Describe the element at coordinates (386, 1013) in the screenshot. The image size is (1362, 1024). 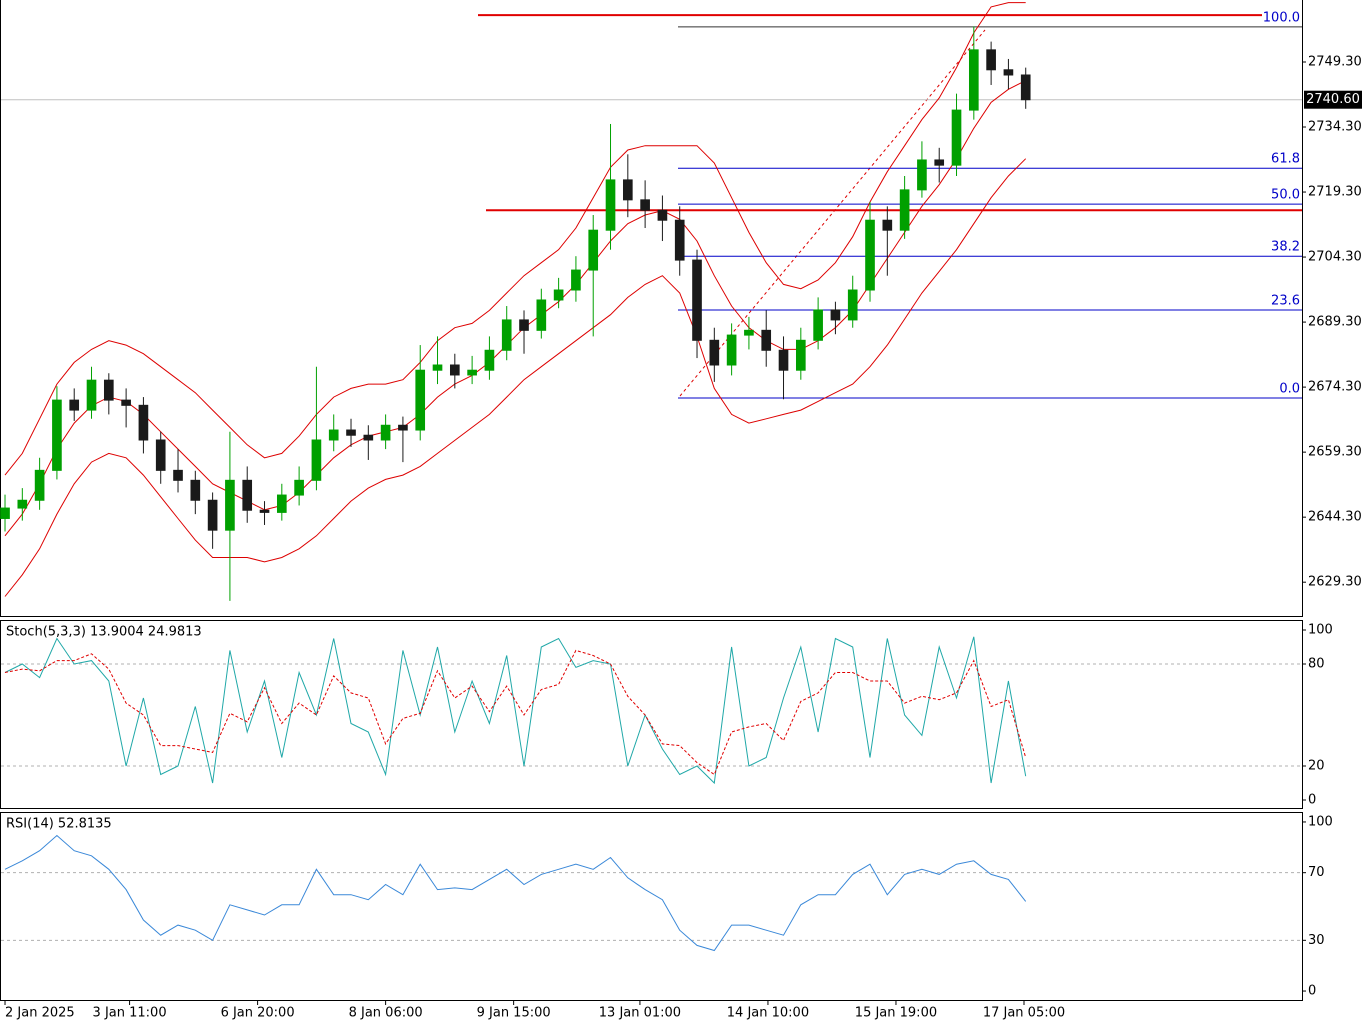
I see `x-tick-label: 8 Jan 06:00` at that location.